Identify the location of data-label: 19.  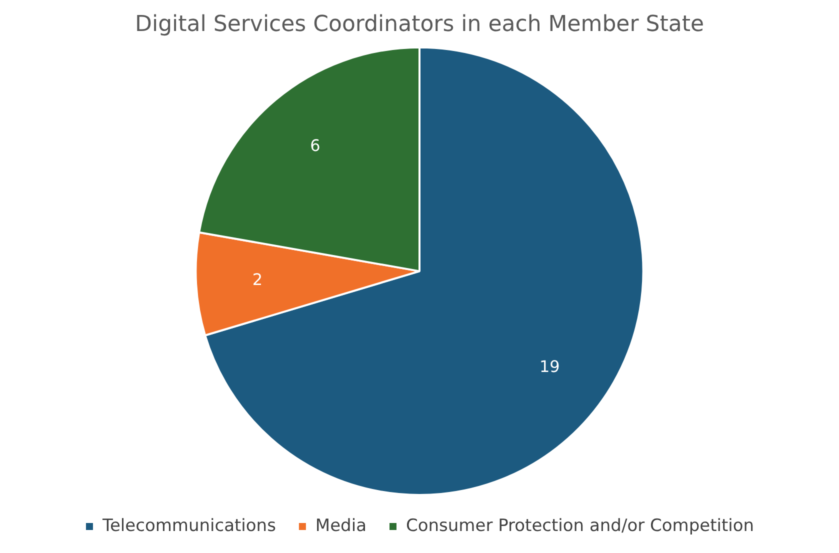
(549, 366).